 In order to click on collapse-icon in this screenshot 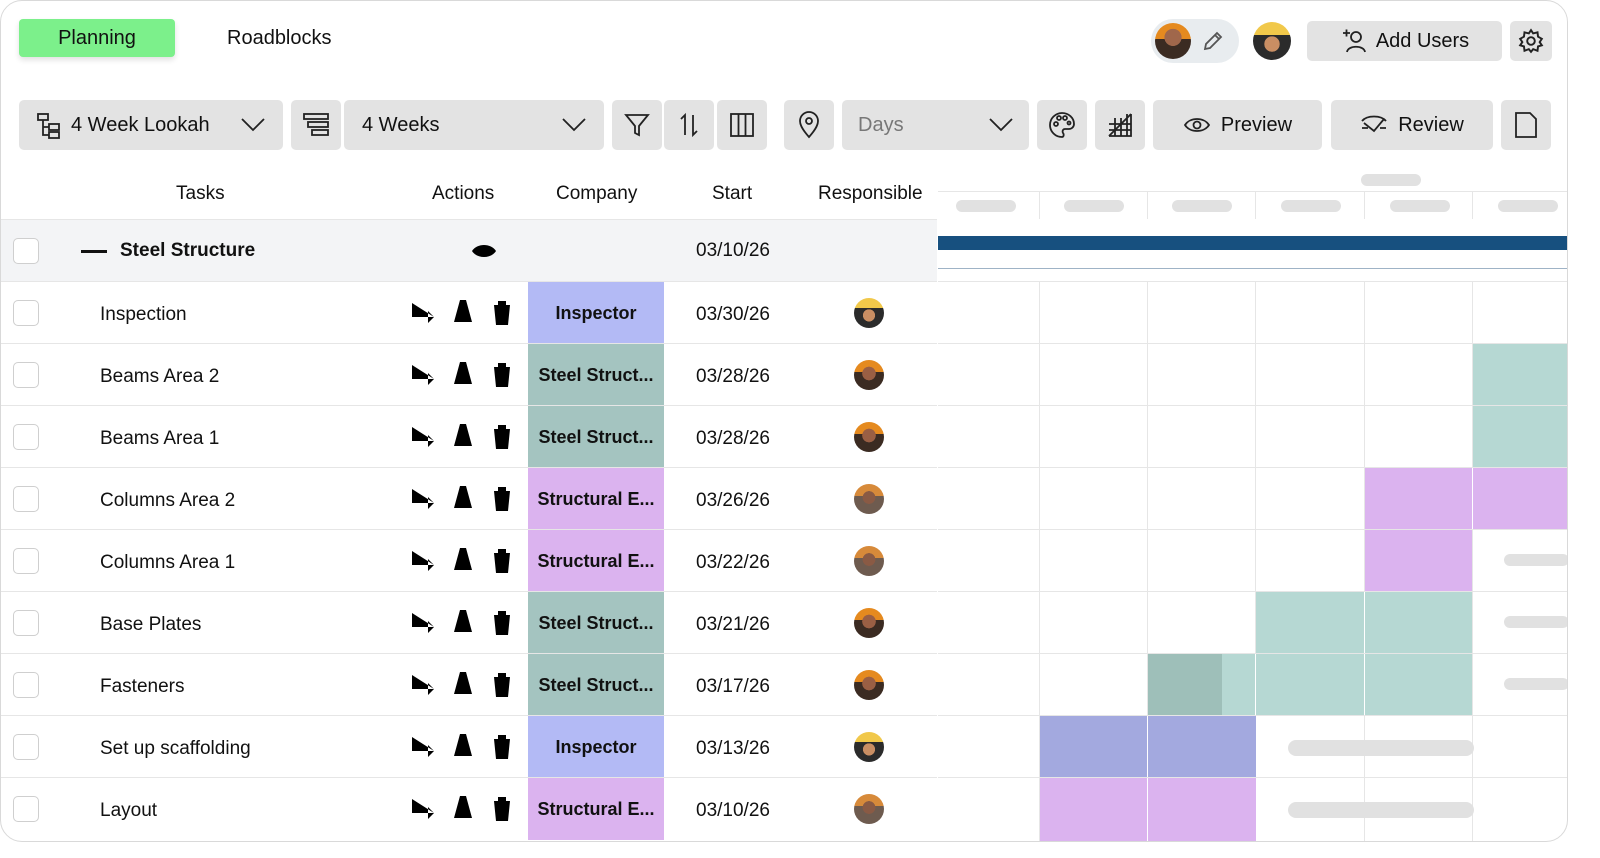, I will do `click(94, 251)`.